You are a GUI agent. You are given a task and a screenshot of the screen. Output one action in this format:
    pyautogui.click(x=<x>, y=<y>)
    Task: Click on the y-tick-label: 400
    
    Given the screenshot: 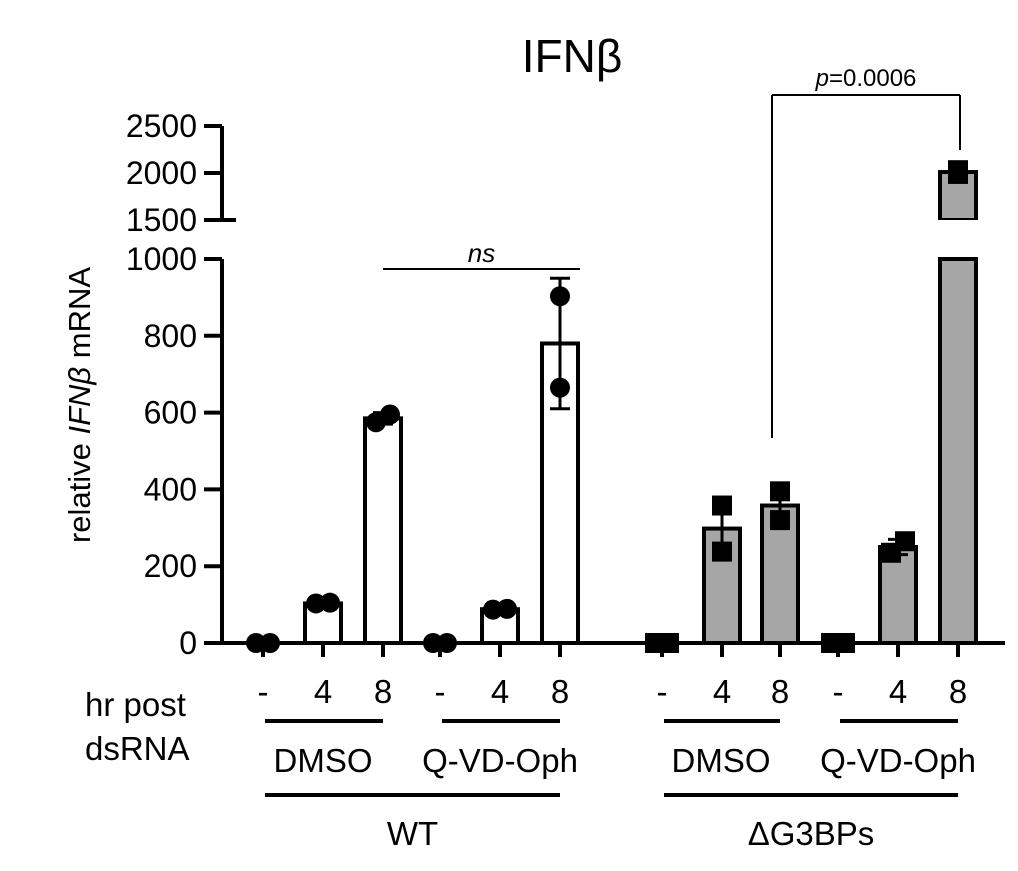 What is the action you would take?
    pyautogui.click(x=170, y=489)
    